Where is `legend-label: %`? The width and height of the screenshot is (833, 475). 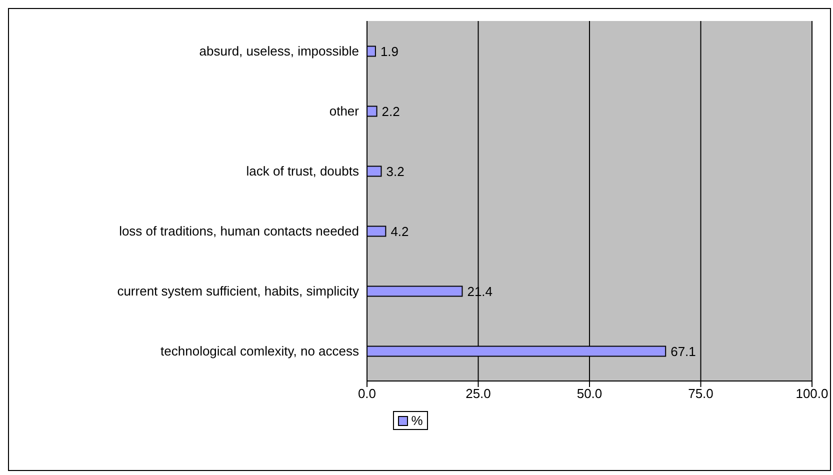 legend-label: % is located at coordinates (417, 420).